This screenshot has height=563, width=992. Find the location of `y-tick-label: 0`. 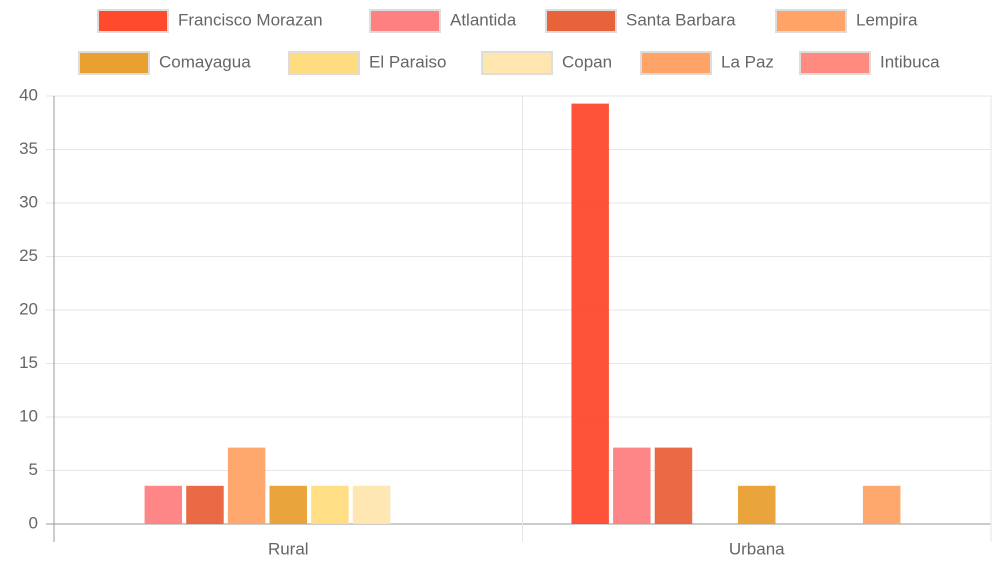

y-tick-label: 0 is located at coordinates (33, 522).